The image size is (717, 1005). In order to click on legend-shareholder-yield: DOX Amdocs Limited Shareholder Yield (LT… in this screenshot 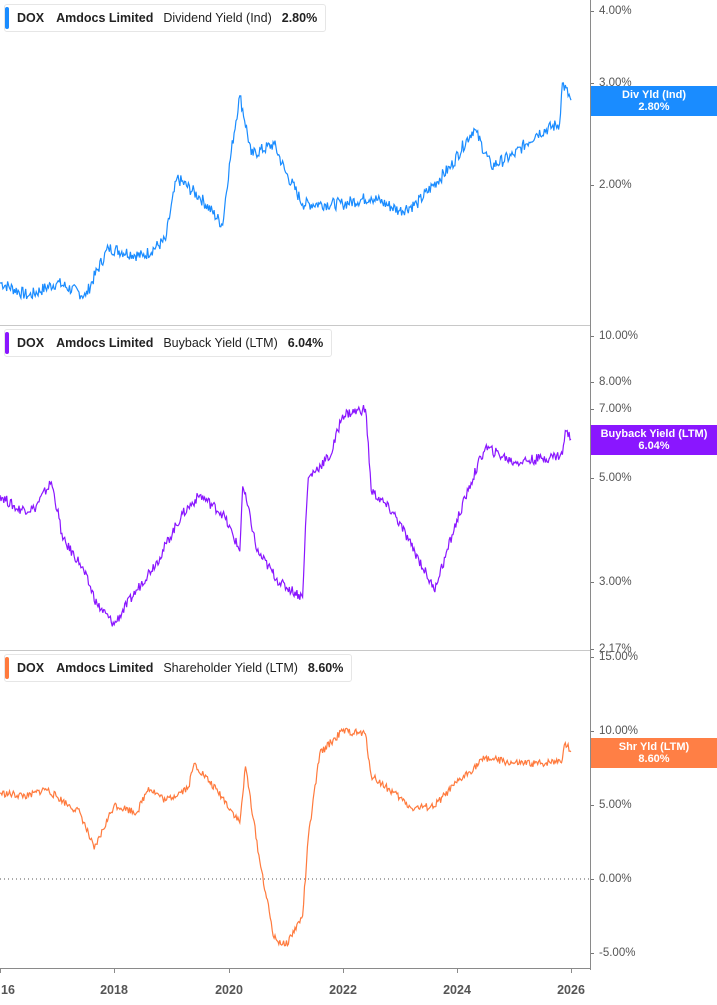, I will do `click(178, 668)`.